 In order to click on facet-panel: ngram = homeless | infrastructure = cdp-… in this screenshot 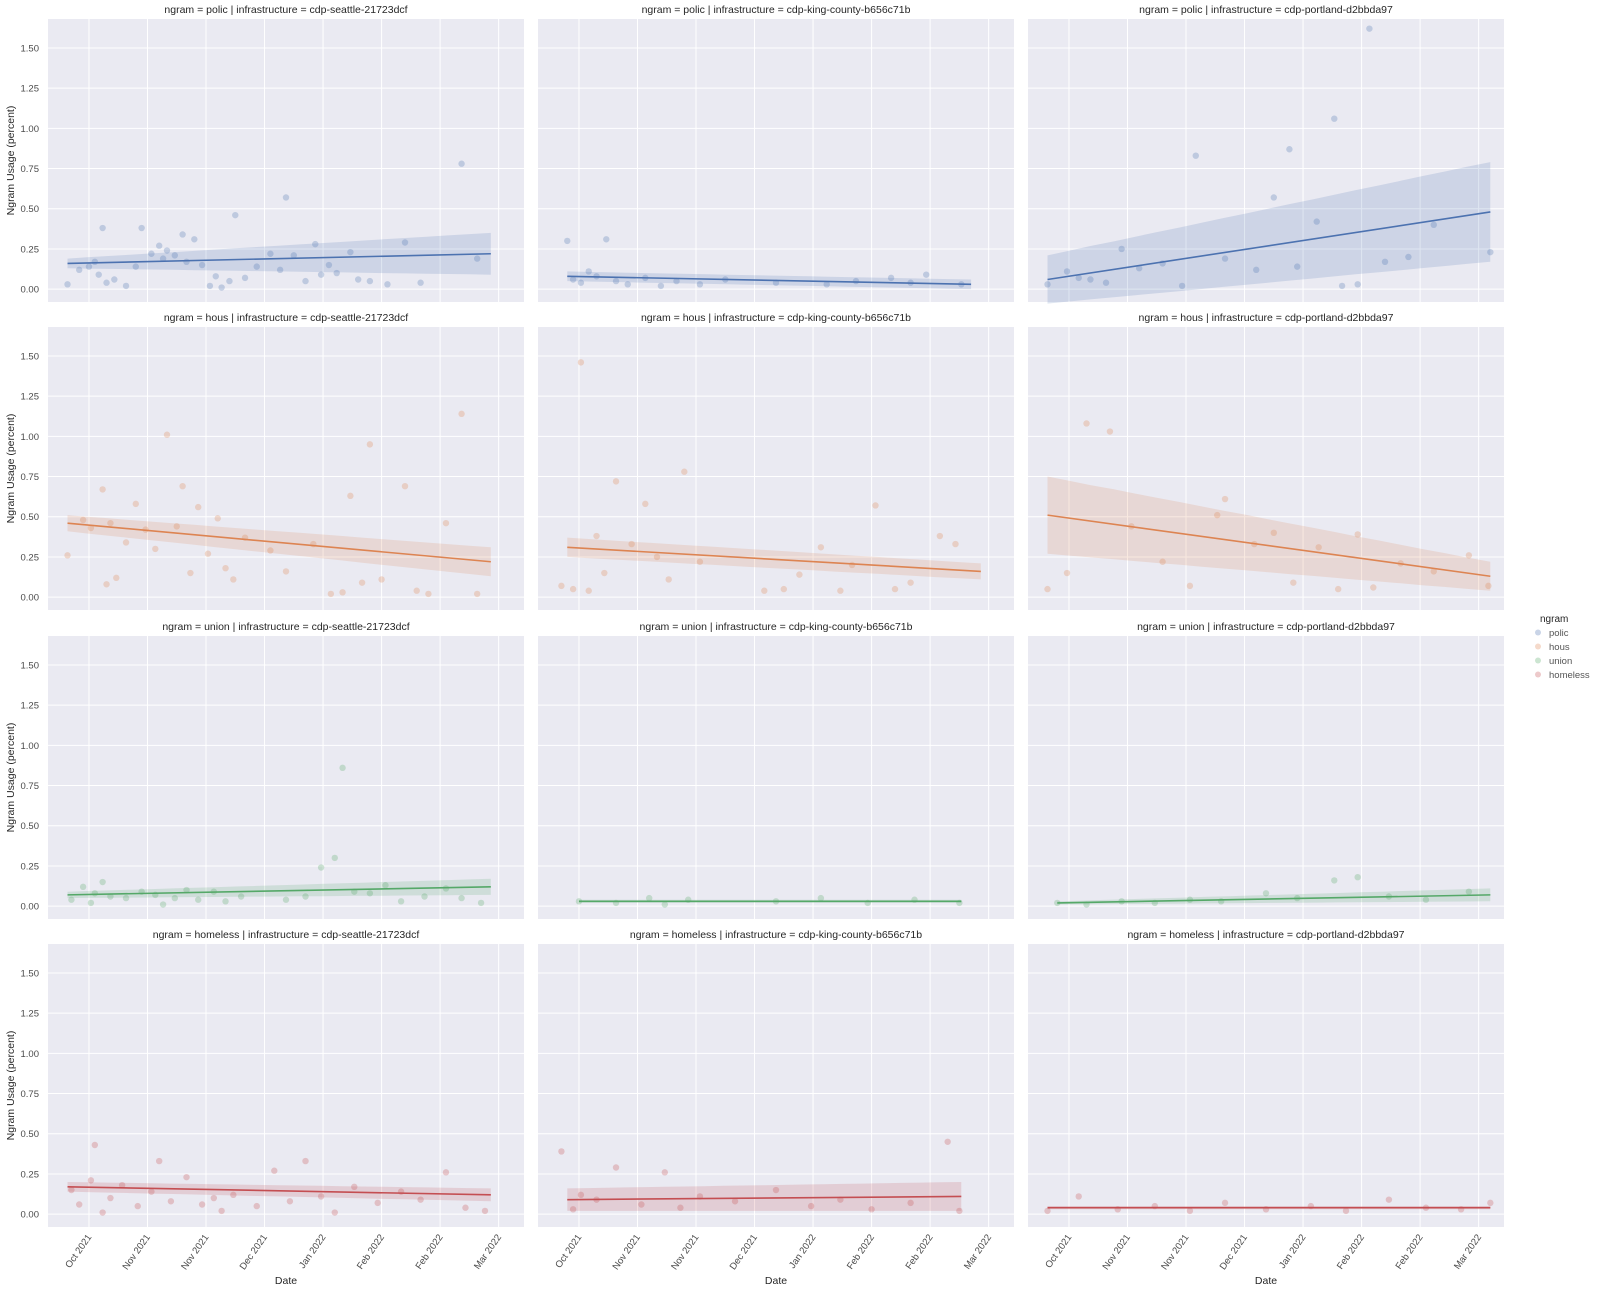, I will do `click(264, 1078)`.